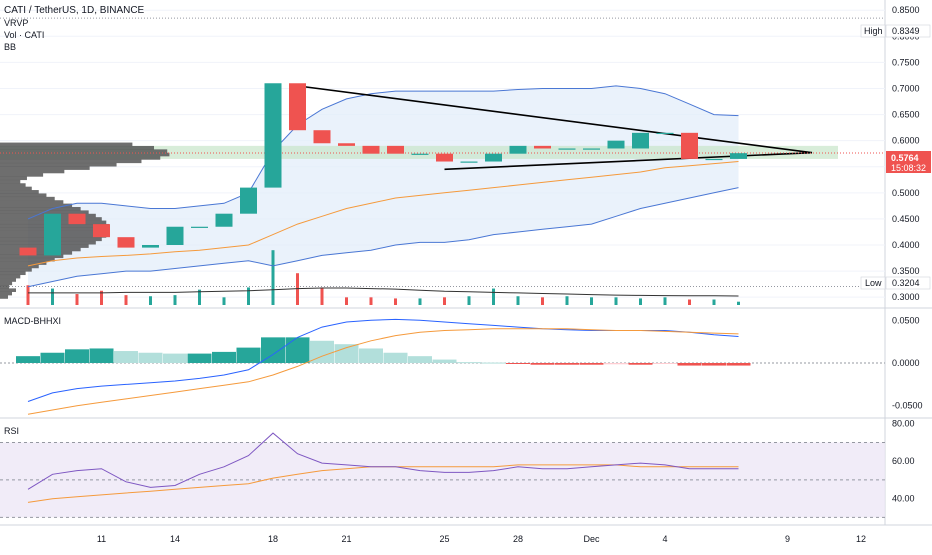 Image resolution: width=932 pixels, height=555 pixels. Describe the element at coordinates (628, 161) in the screenshot. I see `trendline-lower` at that location.